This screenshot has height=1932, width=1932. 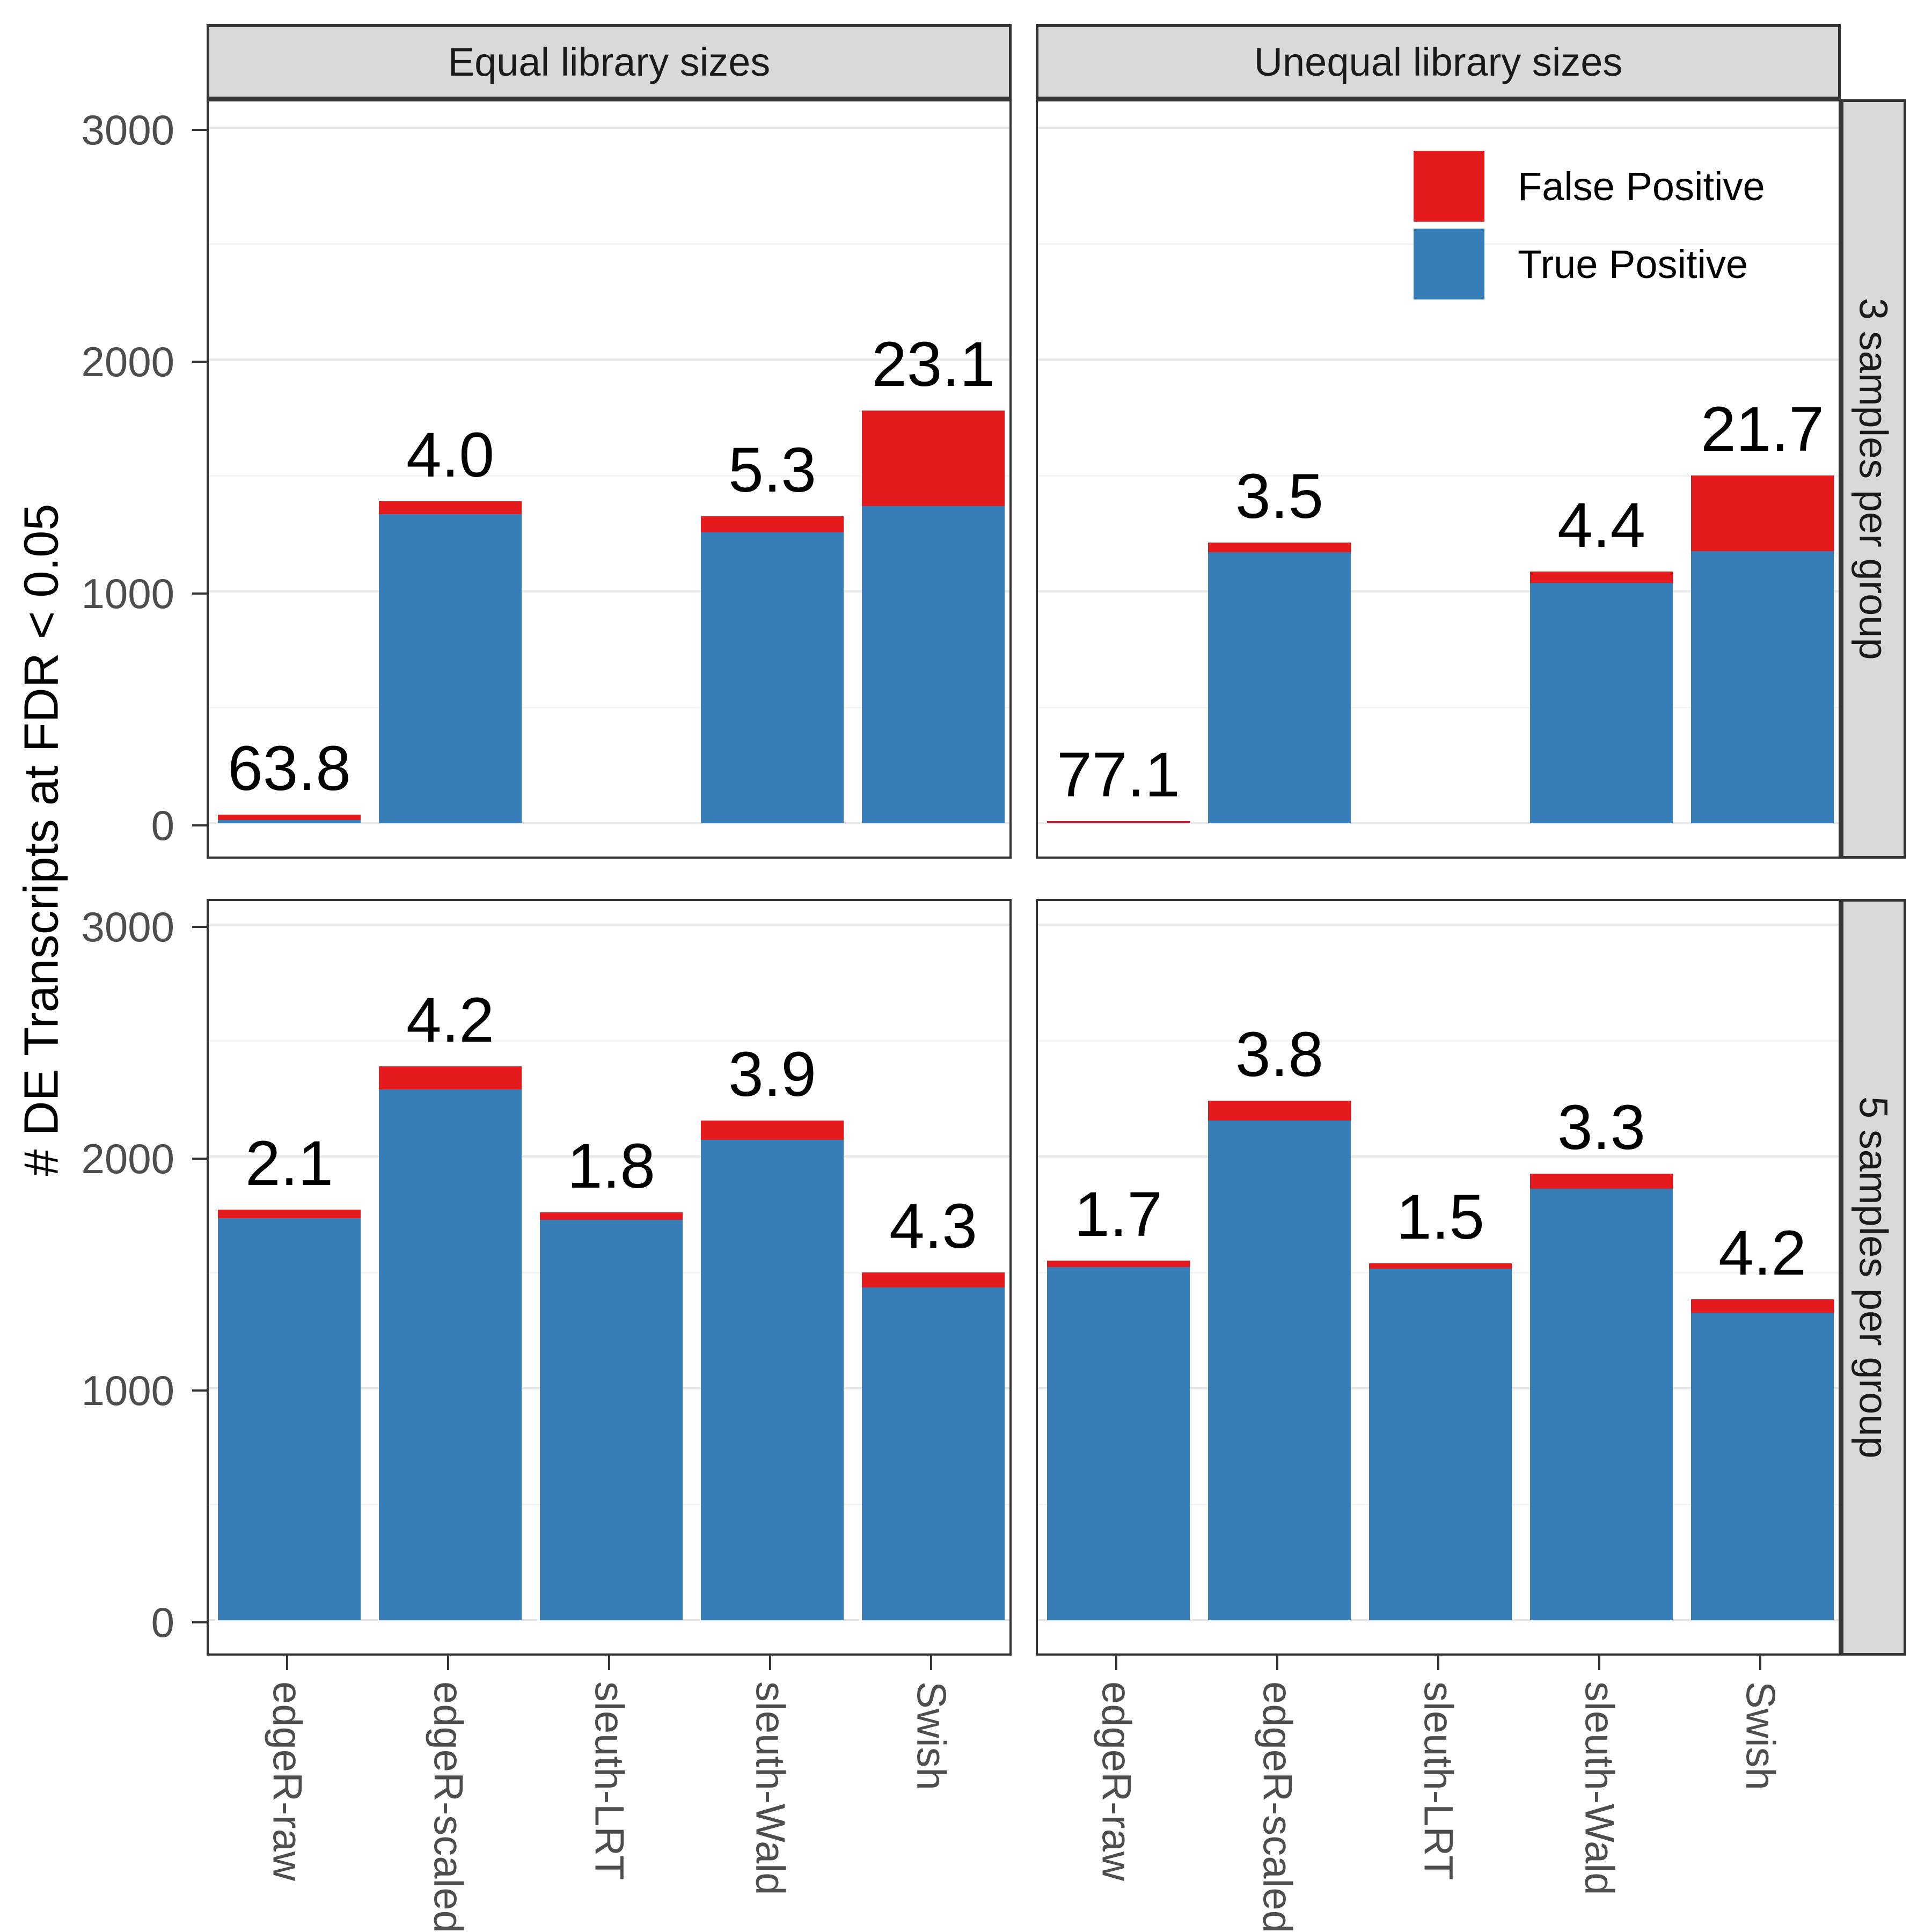 What do you see at coordinates (1438, 1663) in the screenshot?
I see `x-tick-mark-sleuth-lrt` at bounding box center [1438, 1663].